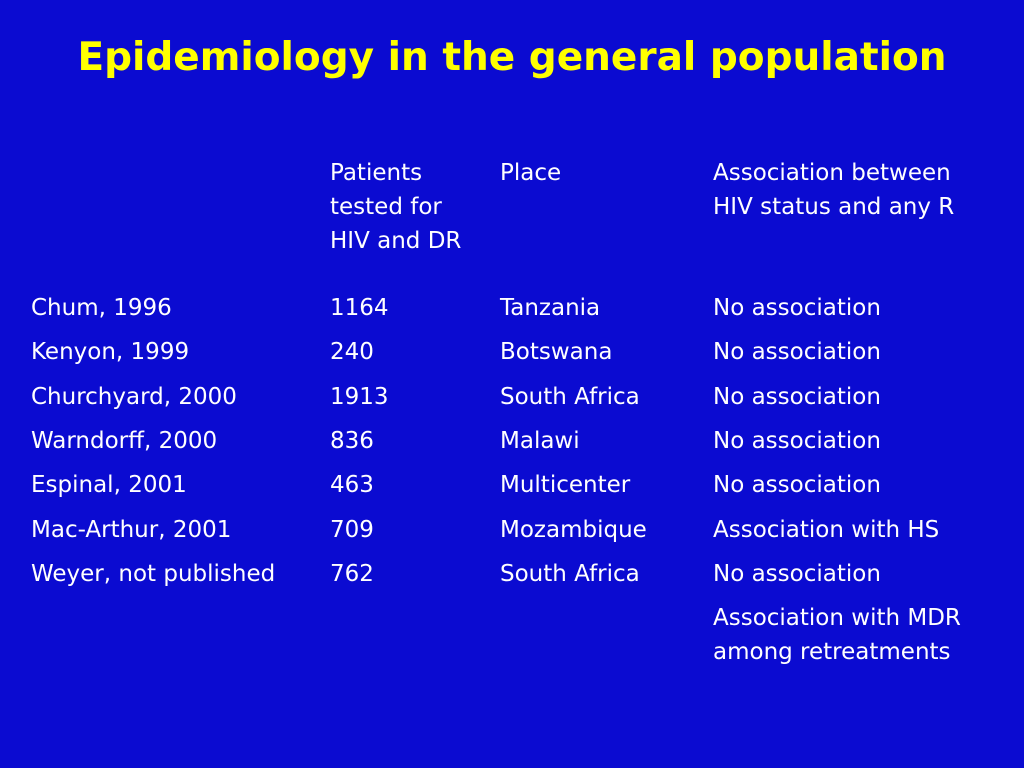  I want to click on table-row-study: Kenyon, 1999, so click(110, 352).